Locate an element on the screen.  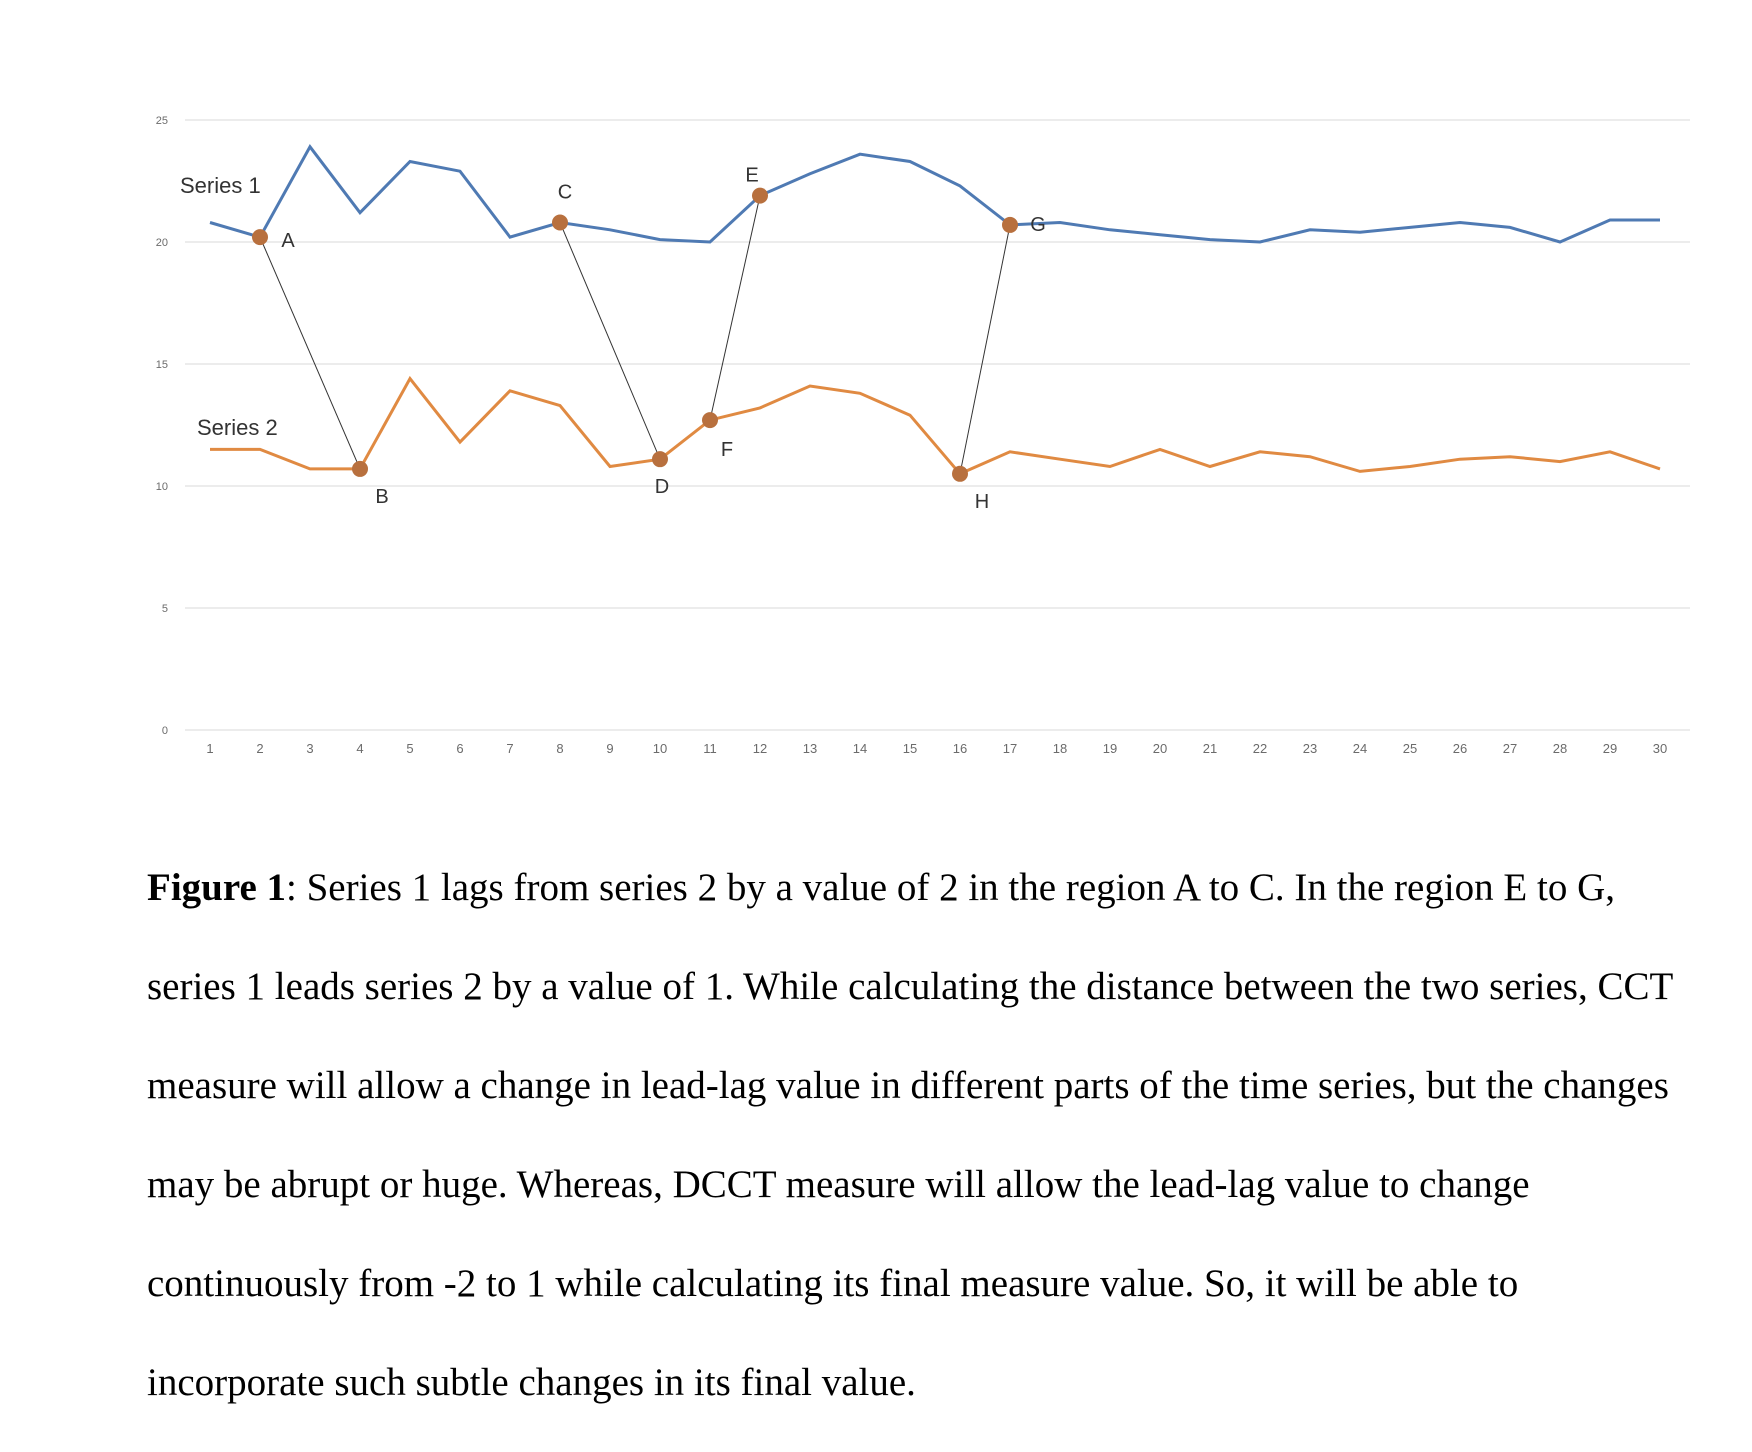
x-tick-label-16: 16 is located at coordinates (960, 748).